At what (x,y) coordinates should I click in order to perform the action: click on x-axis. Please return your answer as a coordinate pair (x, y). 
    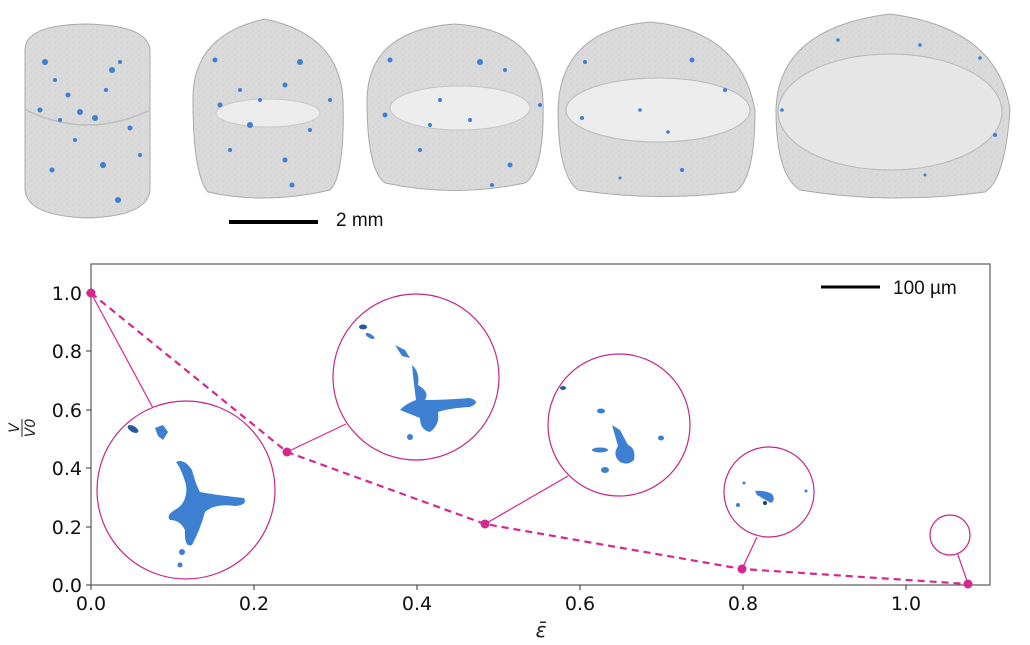
    Looking at the image, I should click on (498, 587).